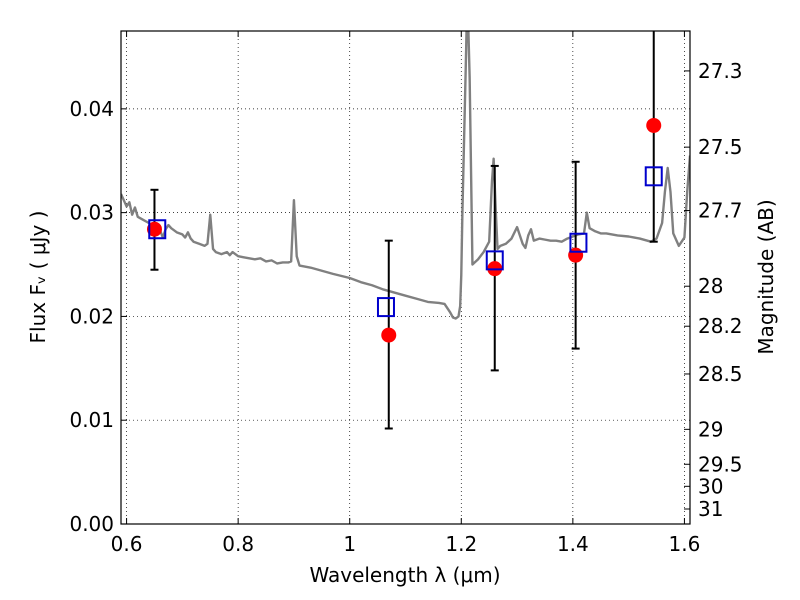 The image size is (800, 600). I want to click on magnitude-tick-label: 29.5, so click(720, 464).